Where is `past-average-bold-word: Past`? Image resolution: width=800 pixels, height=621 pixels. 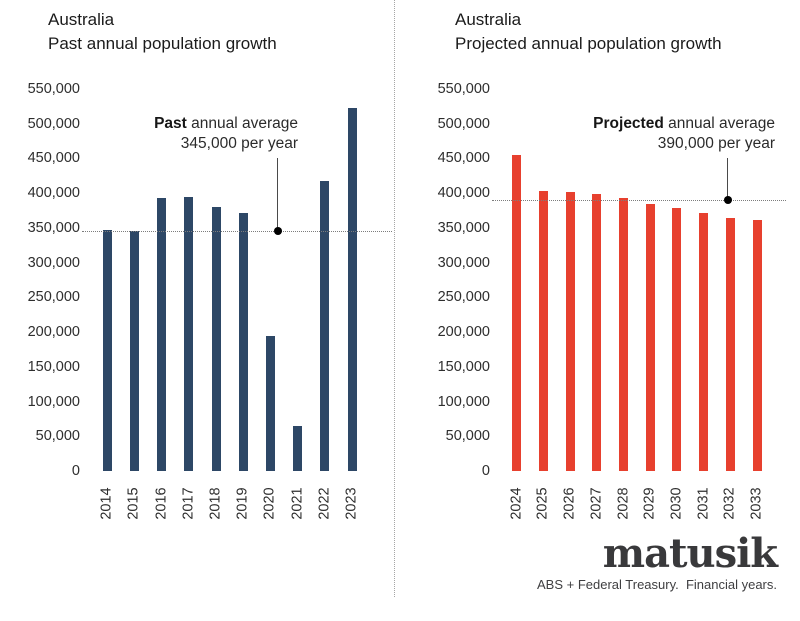 past-average-bold-word: Past is located at coordinates (170, 123).